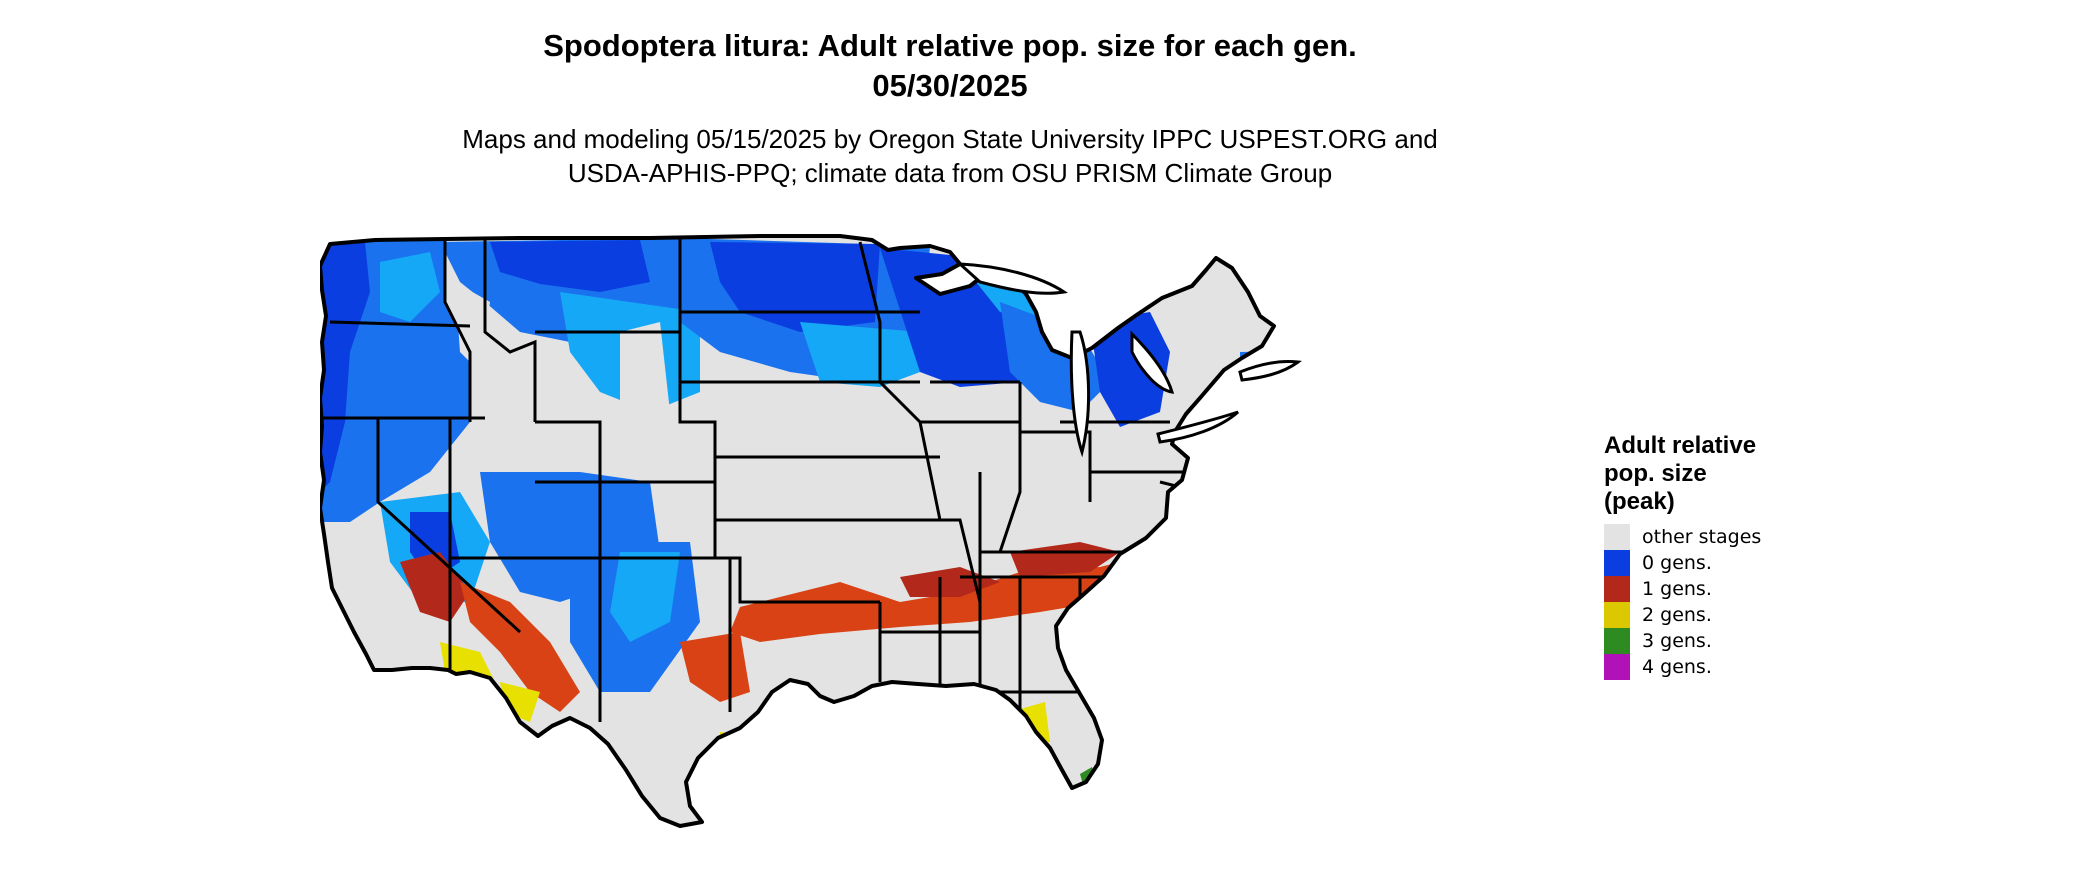 The height and width of the screenshot is (892, 2100). Describe the element at coordinates (1702, 537) in the screenshot. I see `legend-label: other stages` at that location.